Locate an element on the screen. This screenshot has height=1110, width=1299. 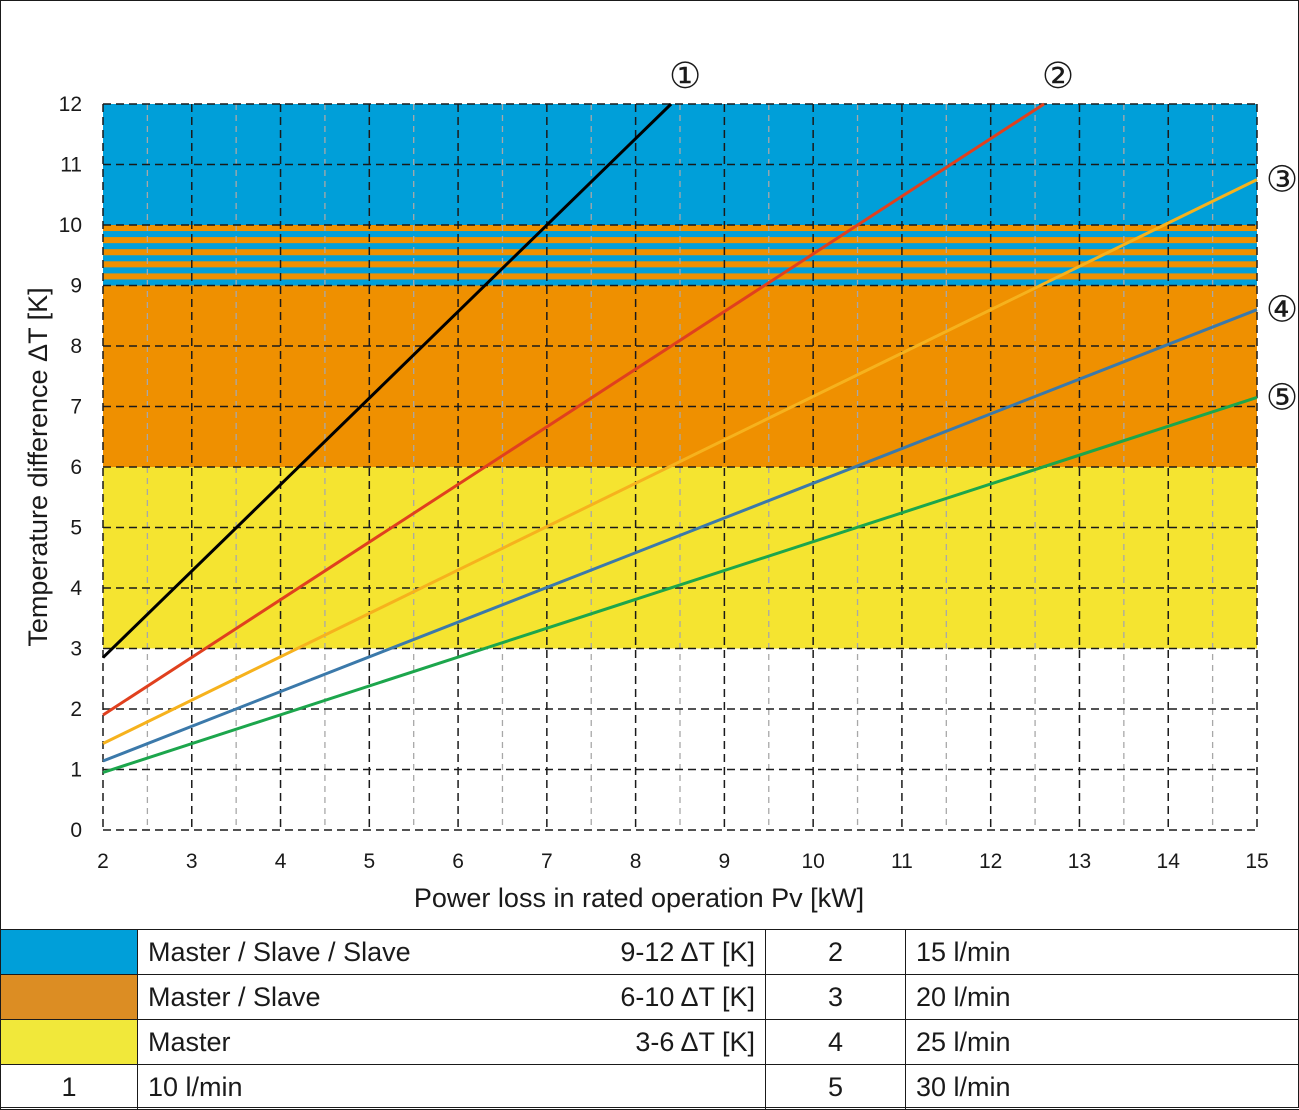
y-tick-label: 6 is located at coordinates (76, 467).